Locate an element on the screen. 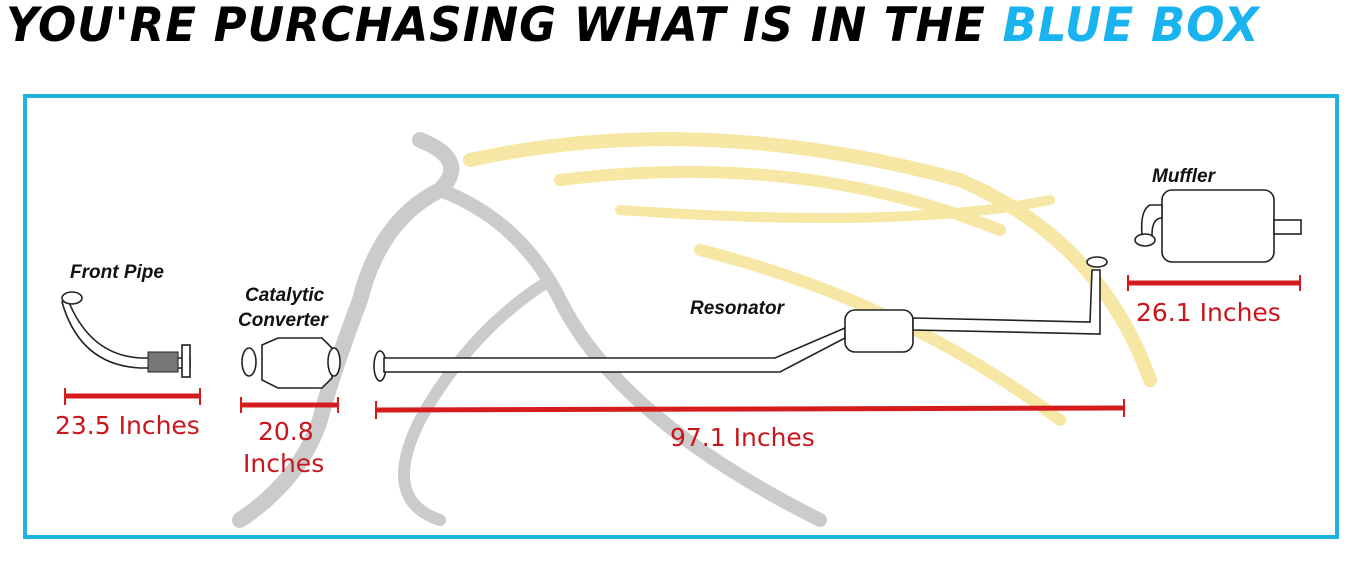 This screenshot has width=1361, height=583. catalytic-converter-label-line1: Catalytic is located at coordinates (285, 295).